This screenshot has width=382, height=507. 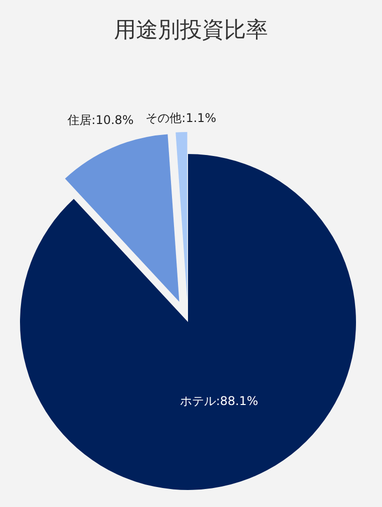 What do you see at coordinates (219, 401) in the screenshot?
I see `slice-label: ホテル:88.1%` at bounding box center [219, 401].